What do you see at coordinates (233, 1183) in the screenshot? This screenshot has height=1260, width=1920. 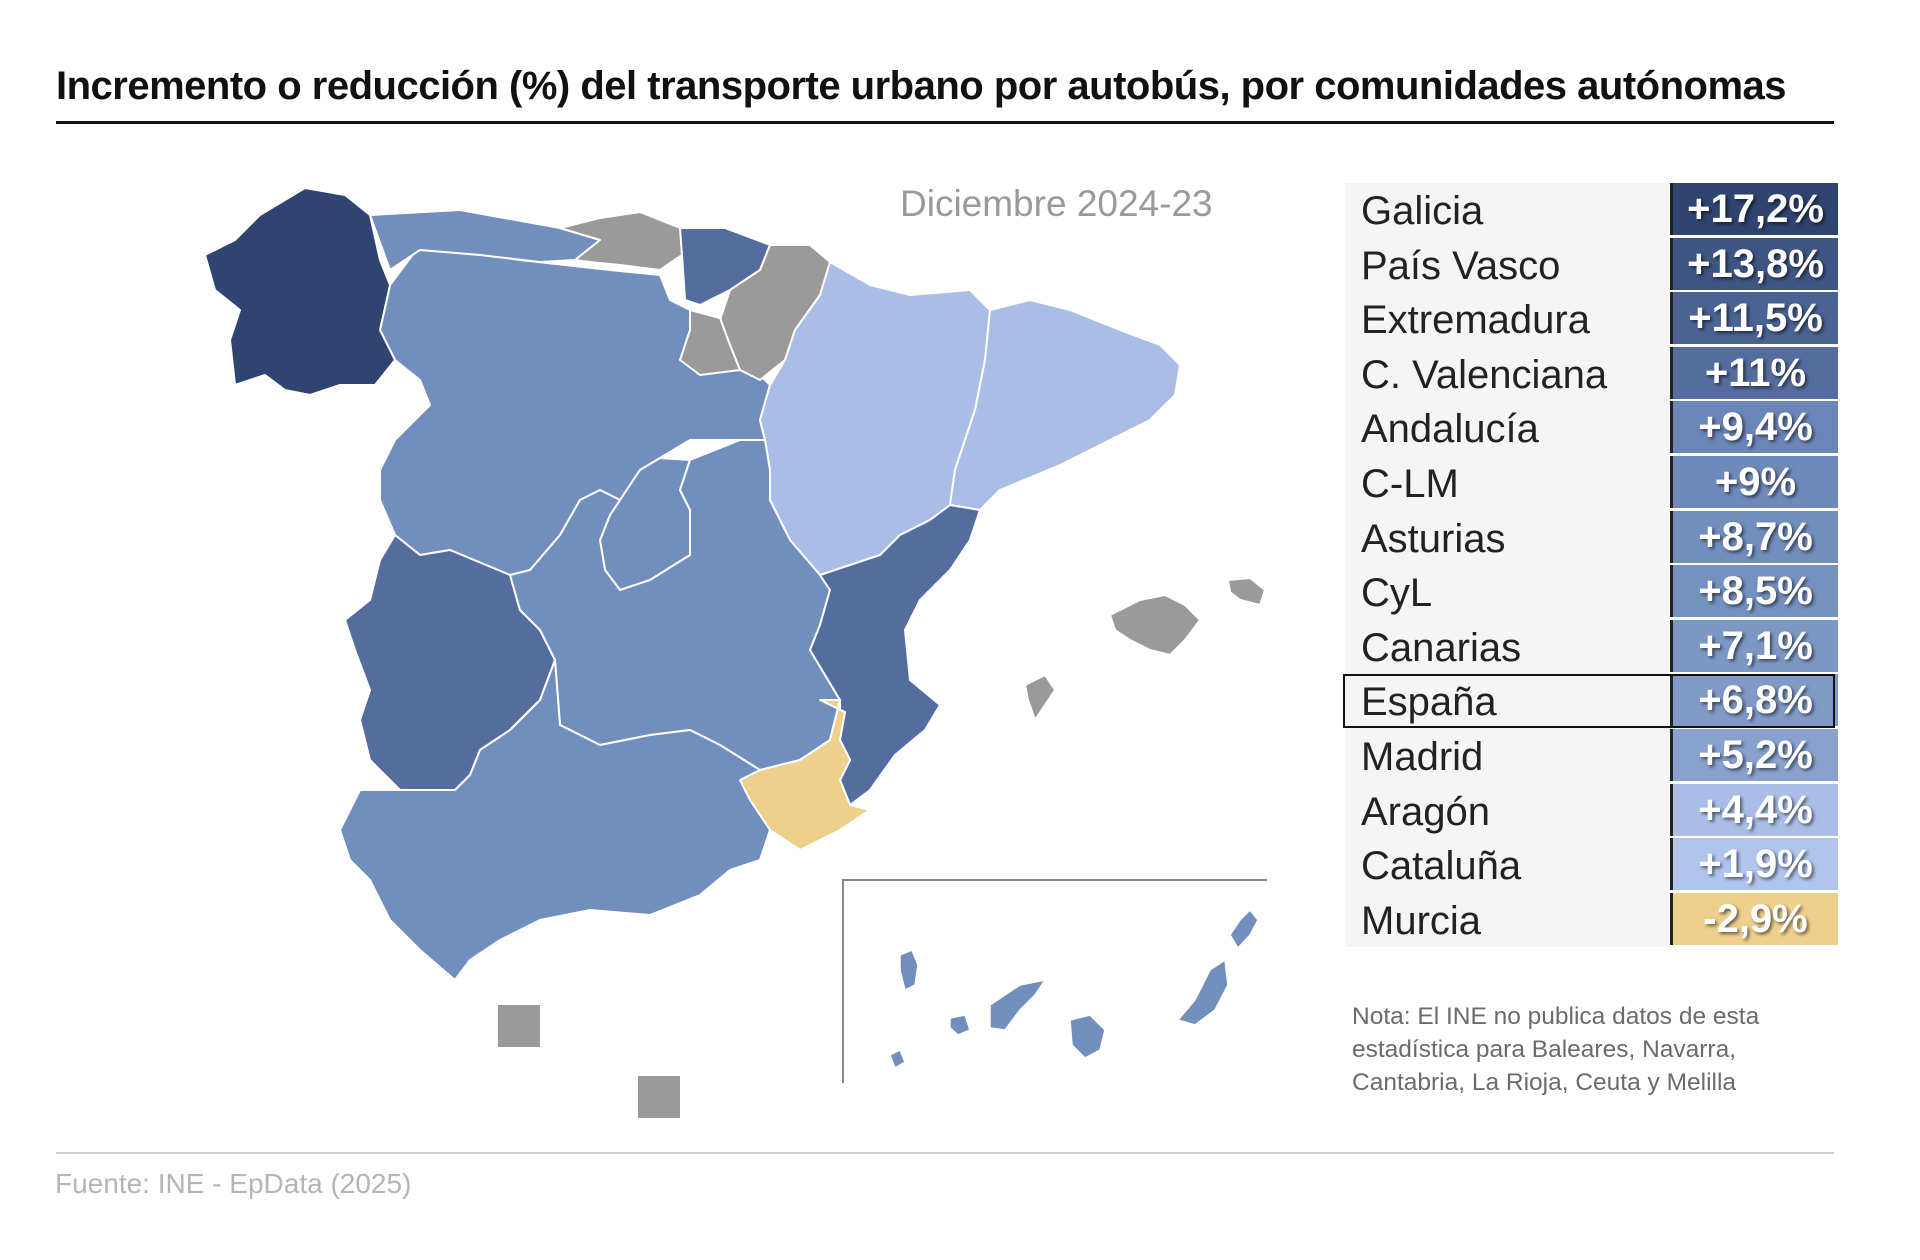 I see `source-text: Fuente: INE - EpData (2025)` at bounding box center [233, 1183].